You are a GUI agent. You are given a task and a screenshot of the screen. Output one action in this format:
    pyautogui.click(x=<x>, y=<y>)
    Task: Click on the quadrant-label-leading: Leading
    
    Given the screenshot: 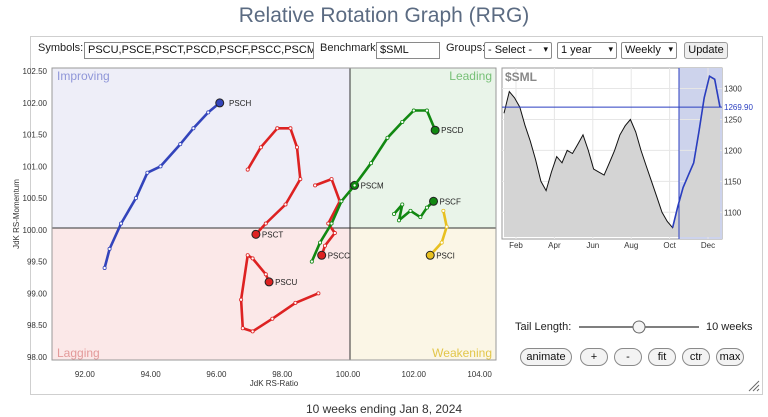 What is the action you would take?
    pyautogui.click(x=470, y=76)
    